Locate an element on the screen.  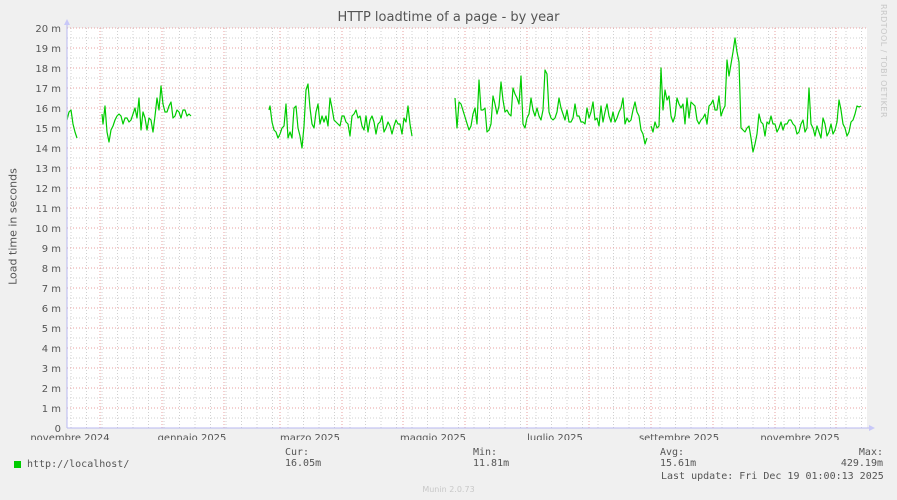
max-label: Max: is located at coordinates (870, 452).